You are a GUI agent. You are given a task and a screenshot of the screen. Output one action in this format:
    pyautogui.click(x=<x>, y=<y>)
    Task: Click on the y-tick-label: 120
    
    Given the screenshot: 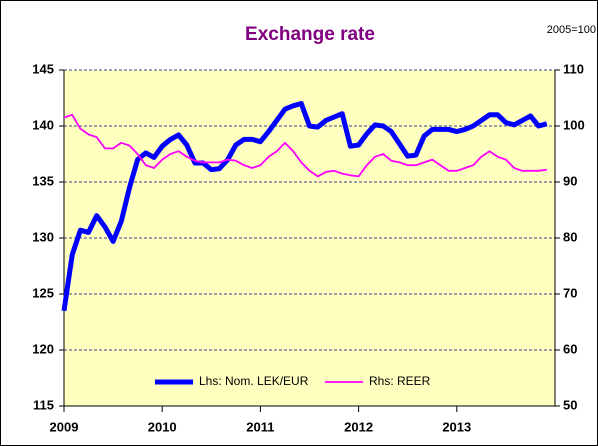 What is the action you would take?
    pyautogui.click(x=43, y=348)
    